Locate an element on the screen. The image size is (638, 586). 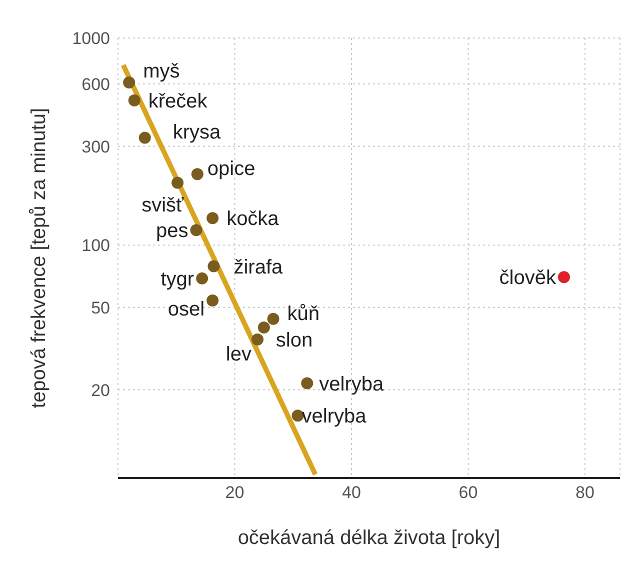
y-tick-label: 50 is located at coordinates (100, 308).